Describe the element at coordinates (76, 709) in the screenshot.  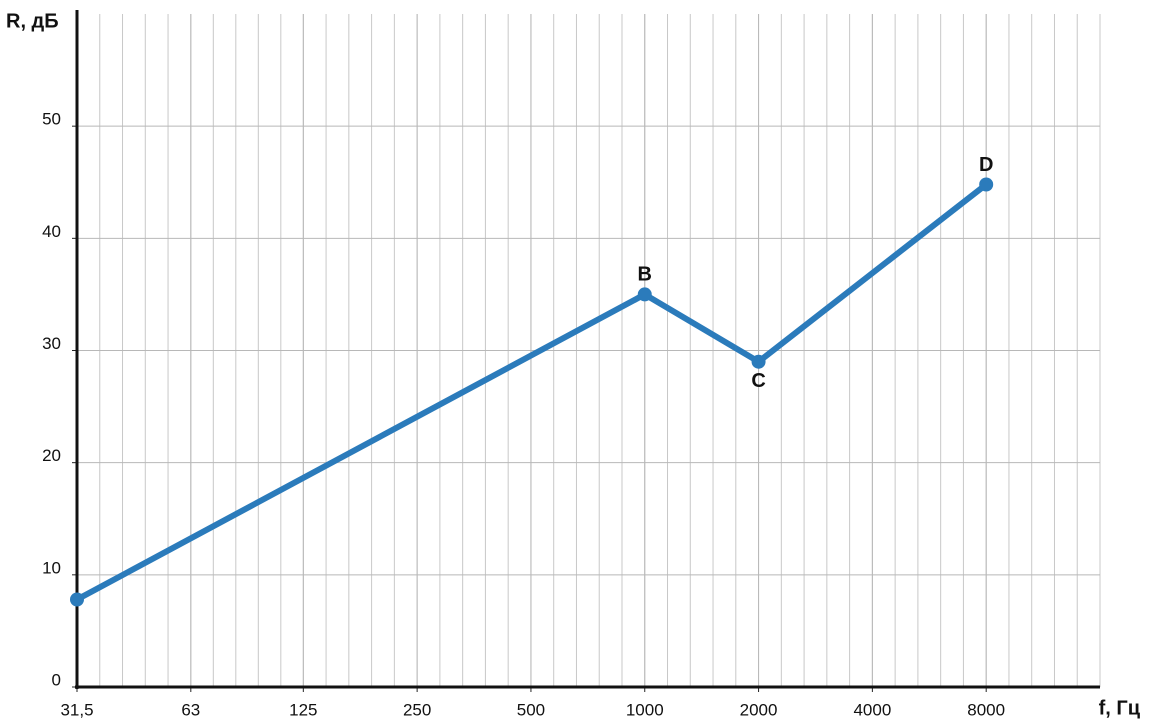
I see `x-tick-label: 31,5` at that location.